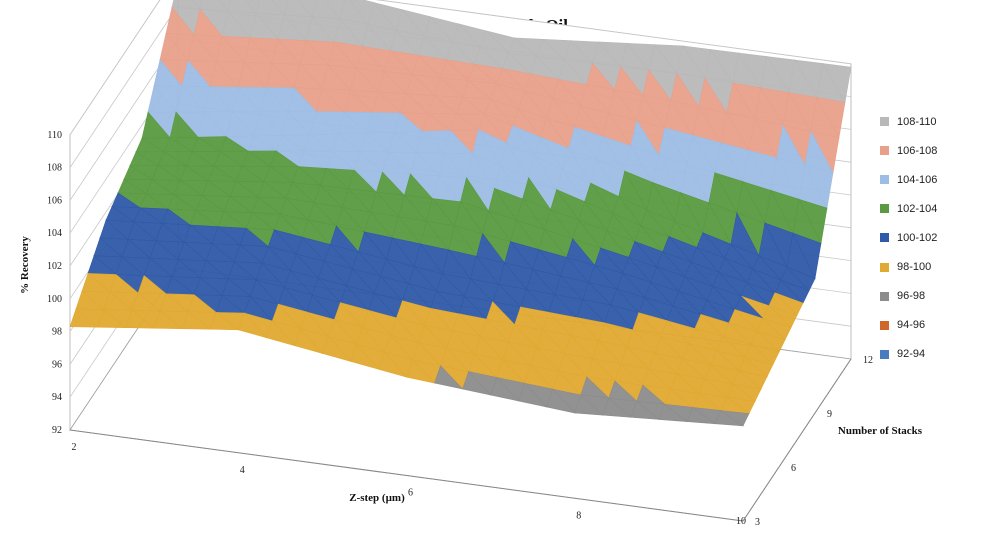 Image resolution: width=1000 pixels, height=534 pixels. What do you see at coordinates (406, 475) in the screenshot?
I see `x-axis-line` at bounding box center [406, 475].